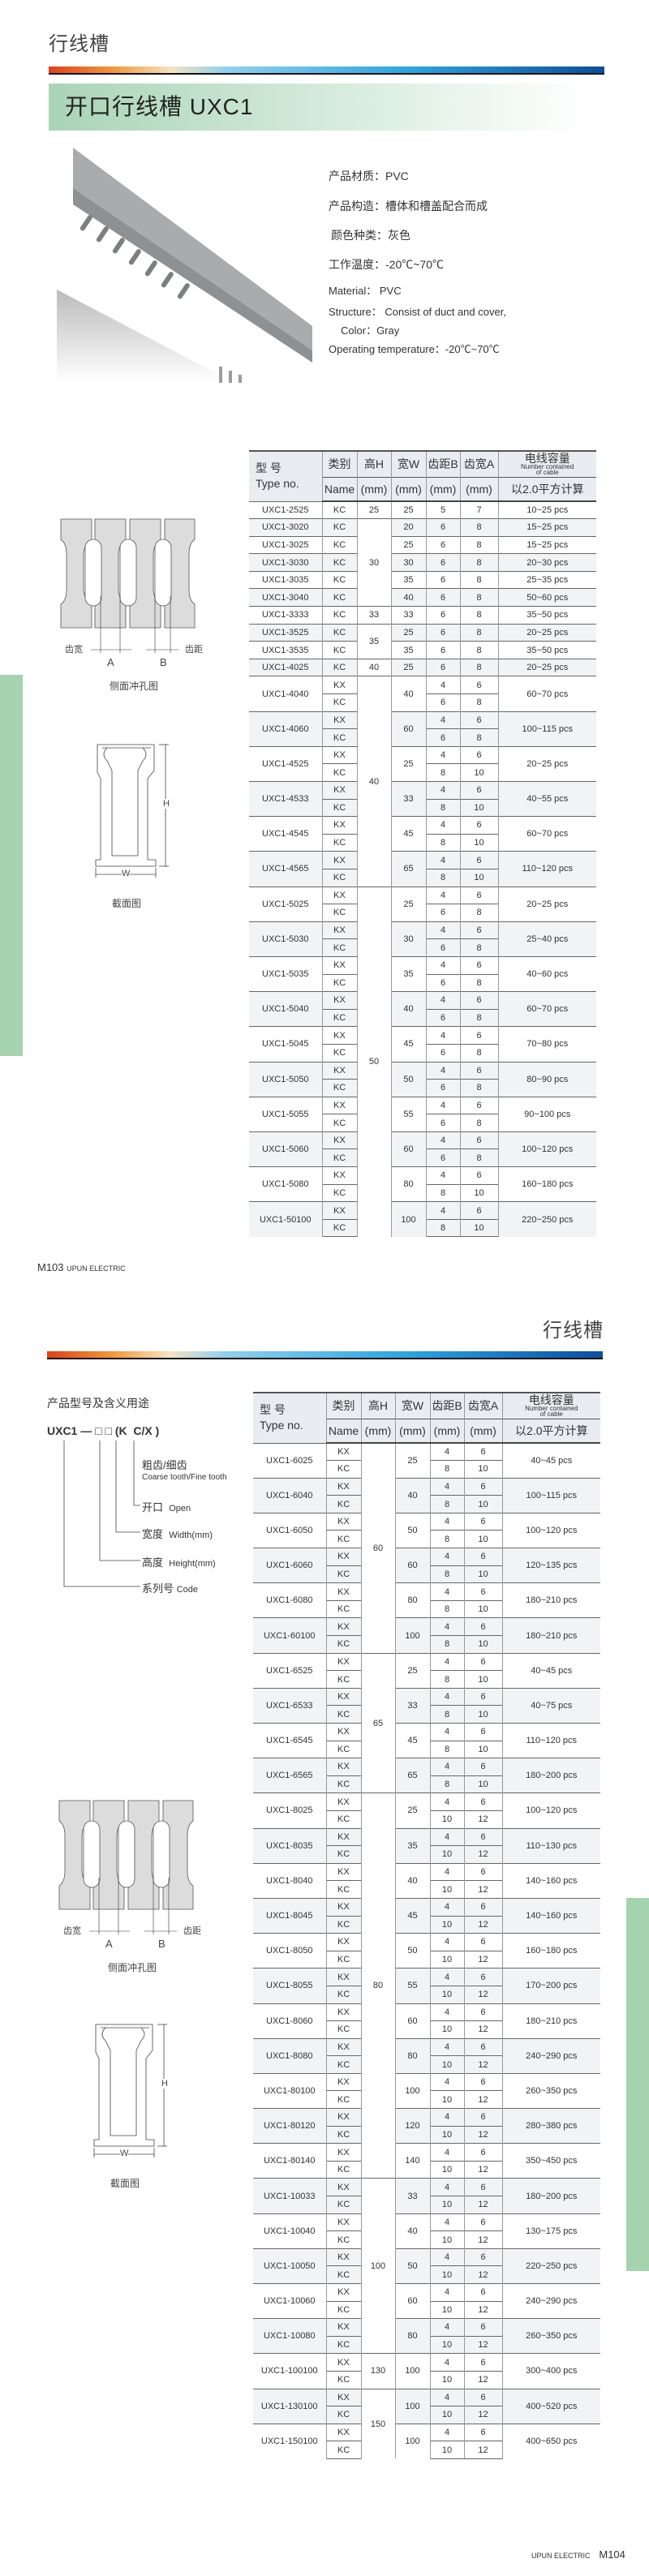 The height and width of the screenshot is (2576, 649). What do you see at coordinates (286, 1149) in the screenshot?
I see `type-no: UXC1-5060` at bounding box center [286, 1149].